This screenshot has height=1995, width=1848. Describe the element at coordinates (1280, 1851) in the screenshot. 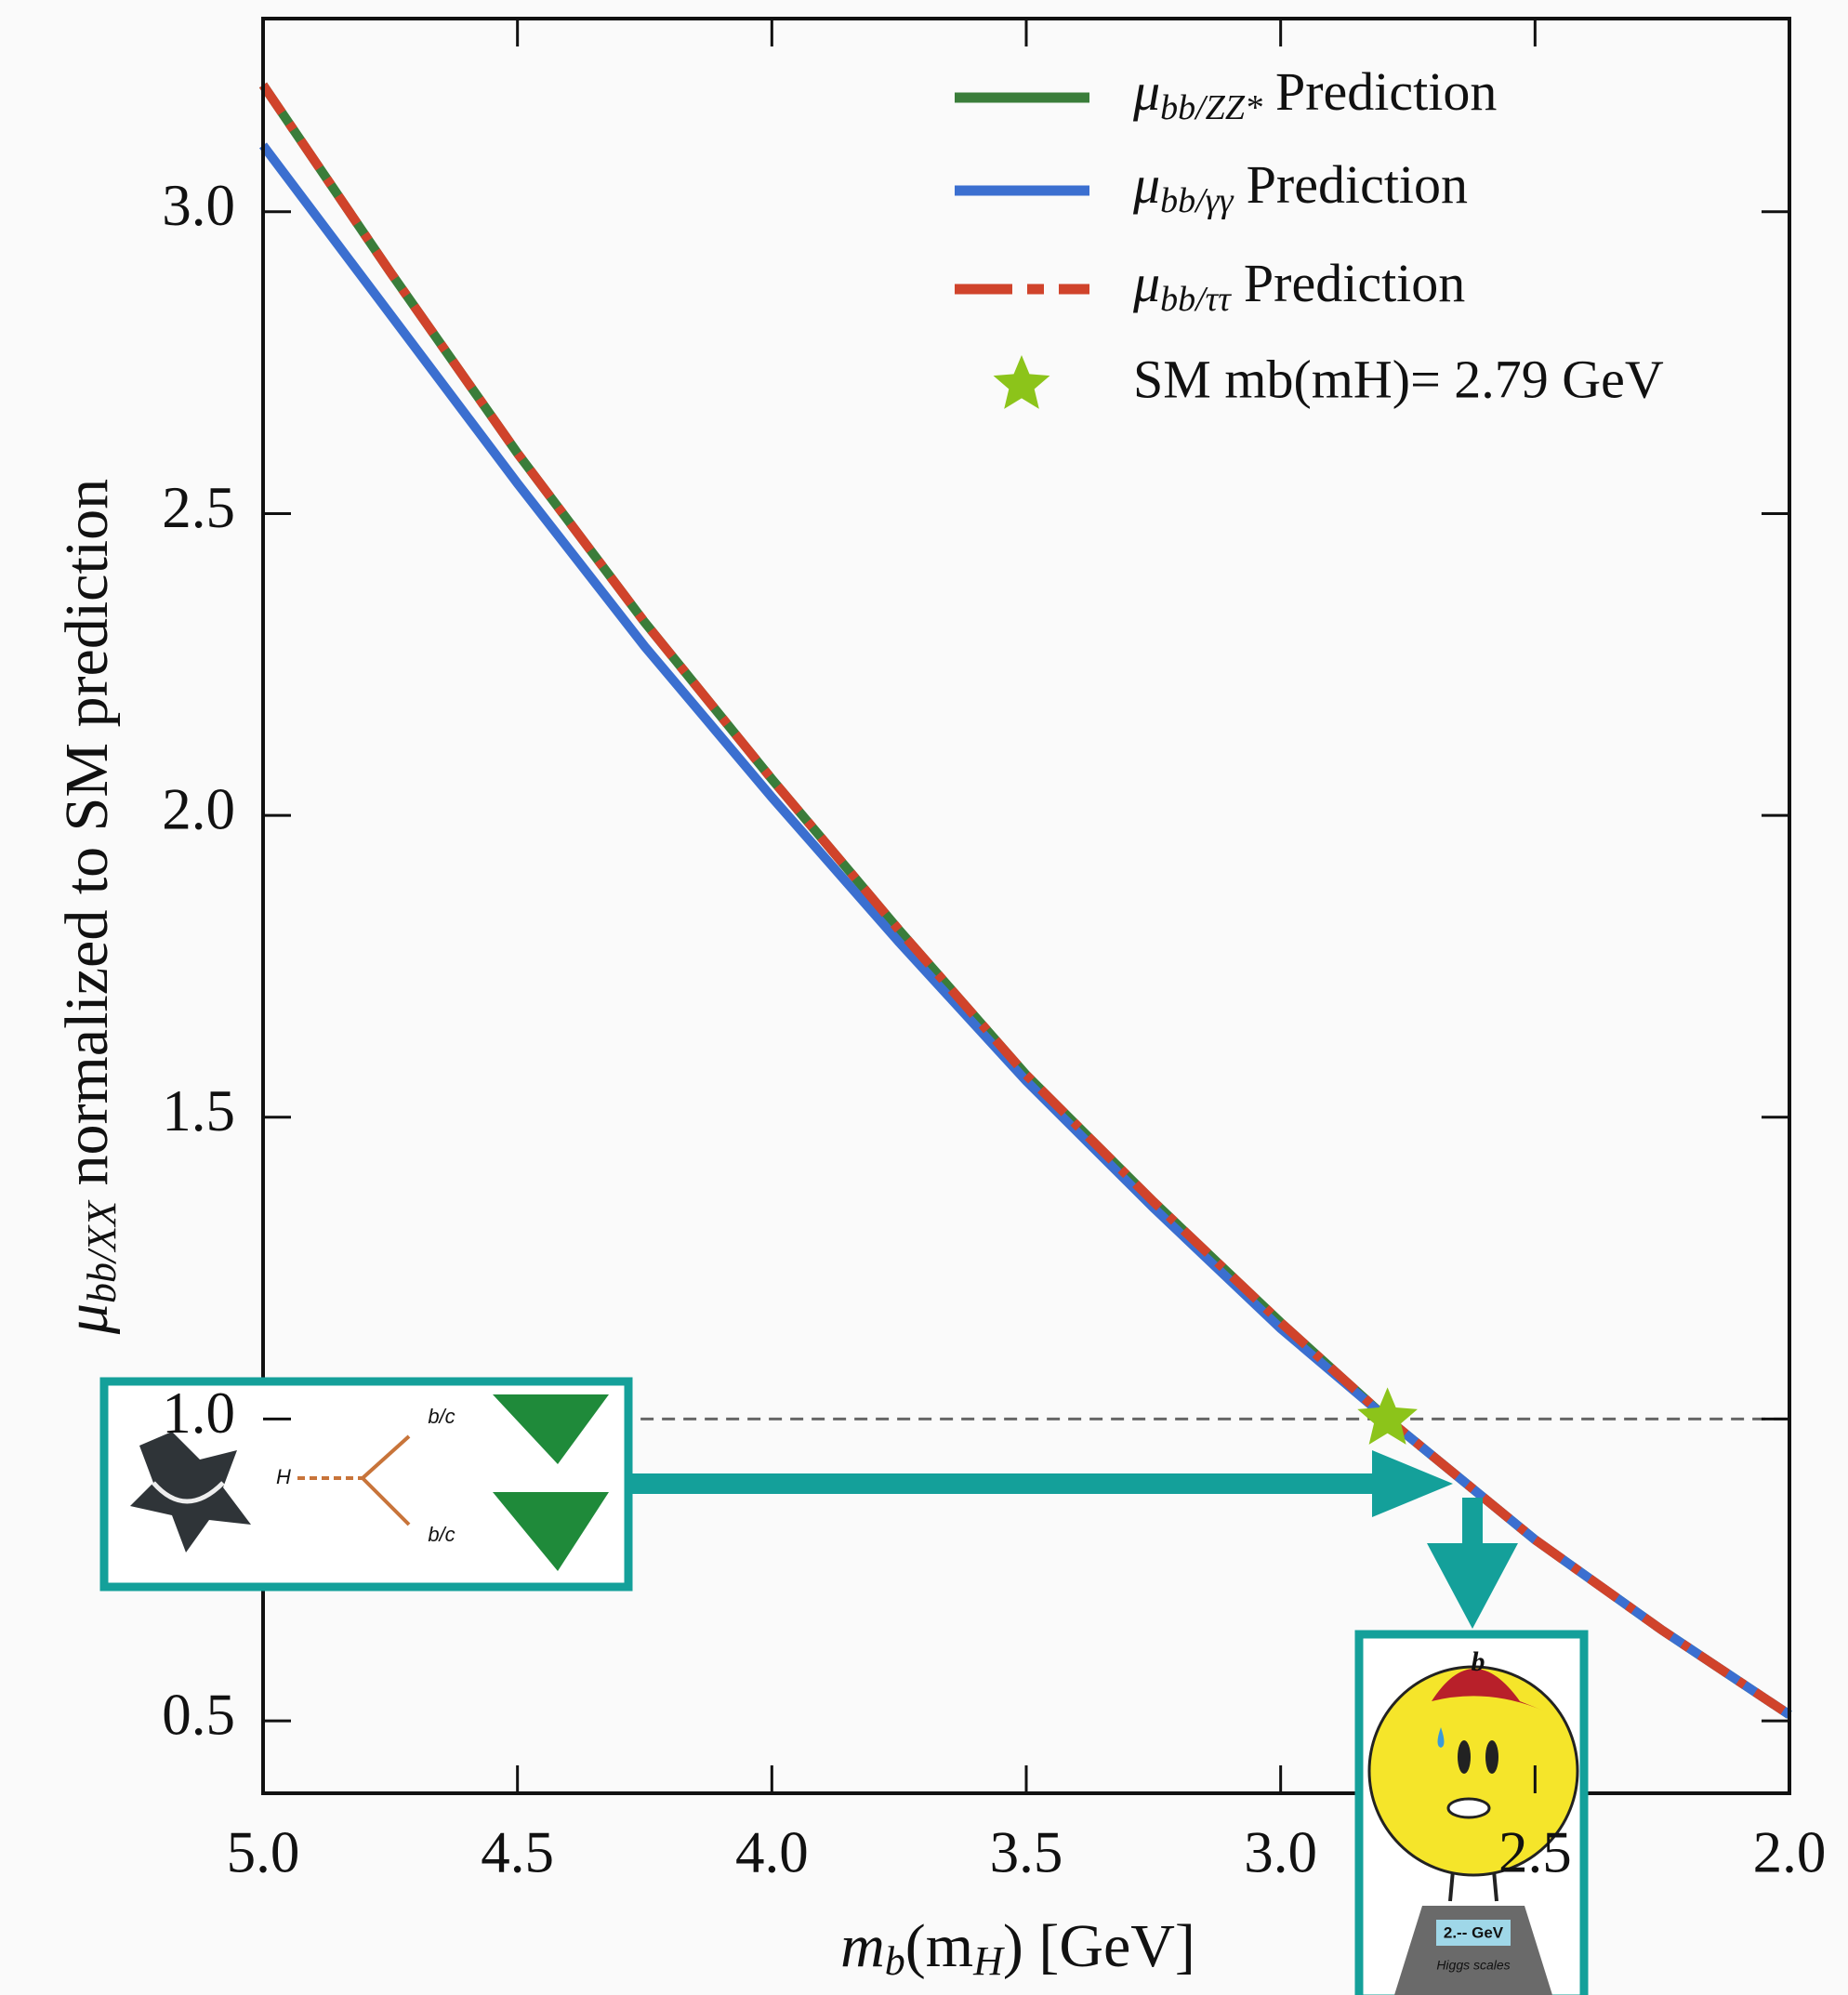

I see `x-tick-label: 3.0` at that location.